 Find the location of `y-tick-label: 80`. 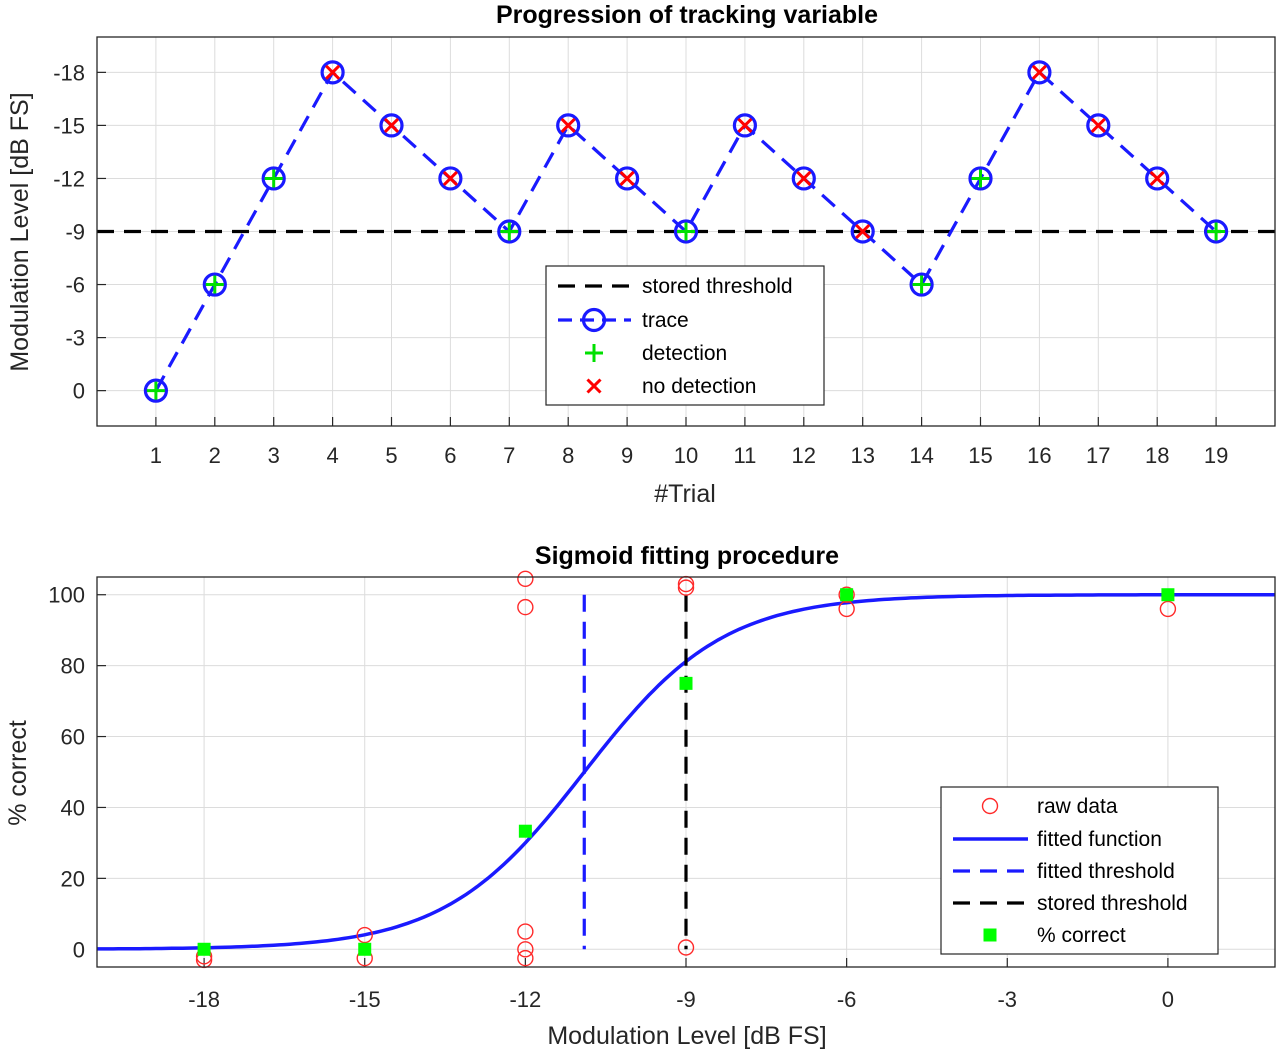

y-tick-label: 80 is located at coordinates (73, 666).